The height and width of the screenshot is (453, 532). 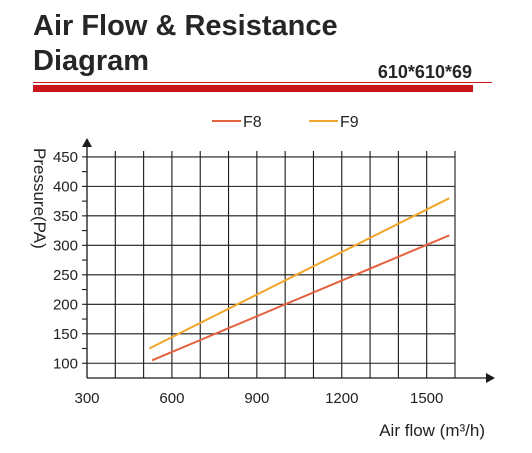 What do you see at coordinates (252, 122) in the screenshot?
I see `legend-label-f8: F8` at bounding box center [252, 122].